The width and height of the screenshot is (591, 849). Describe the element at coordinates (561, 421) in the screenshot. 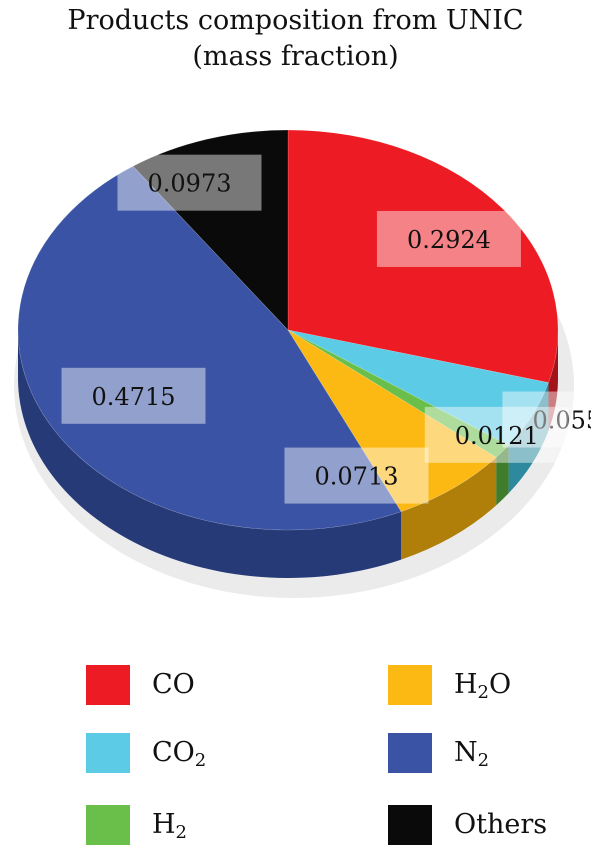

I see `data-label-text: 0.0554` at that location.